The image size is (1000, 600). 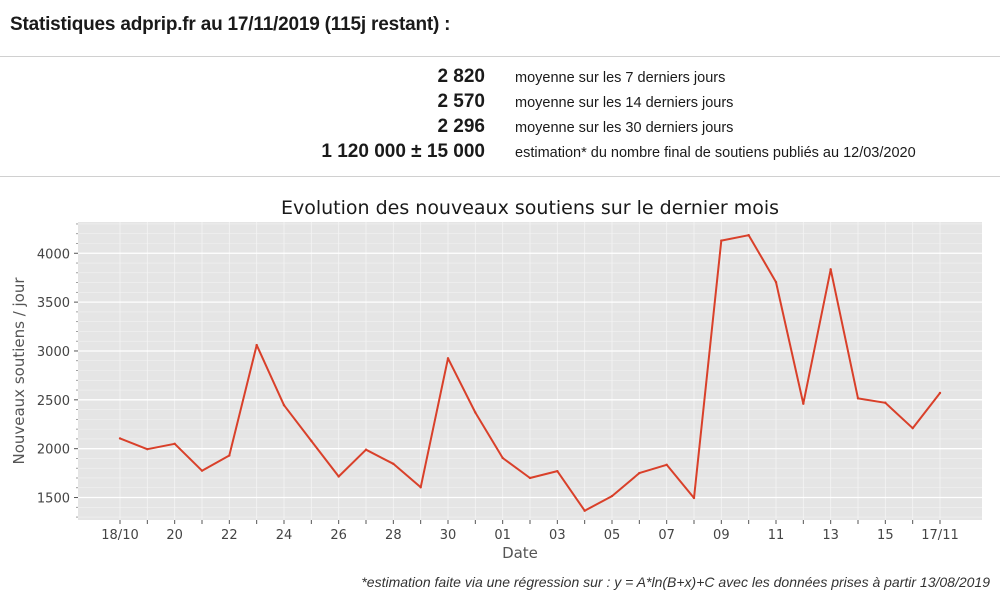 I want to click on stat-row-7-days: 2 820 moyenne sur les 7 derniers jours, so click(x=500, y=78).